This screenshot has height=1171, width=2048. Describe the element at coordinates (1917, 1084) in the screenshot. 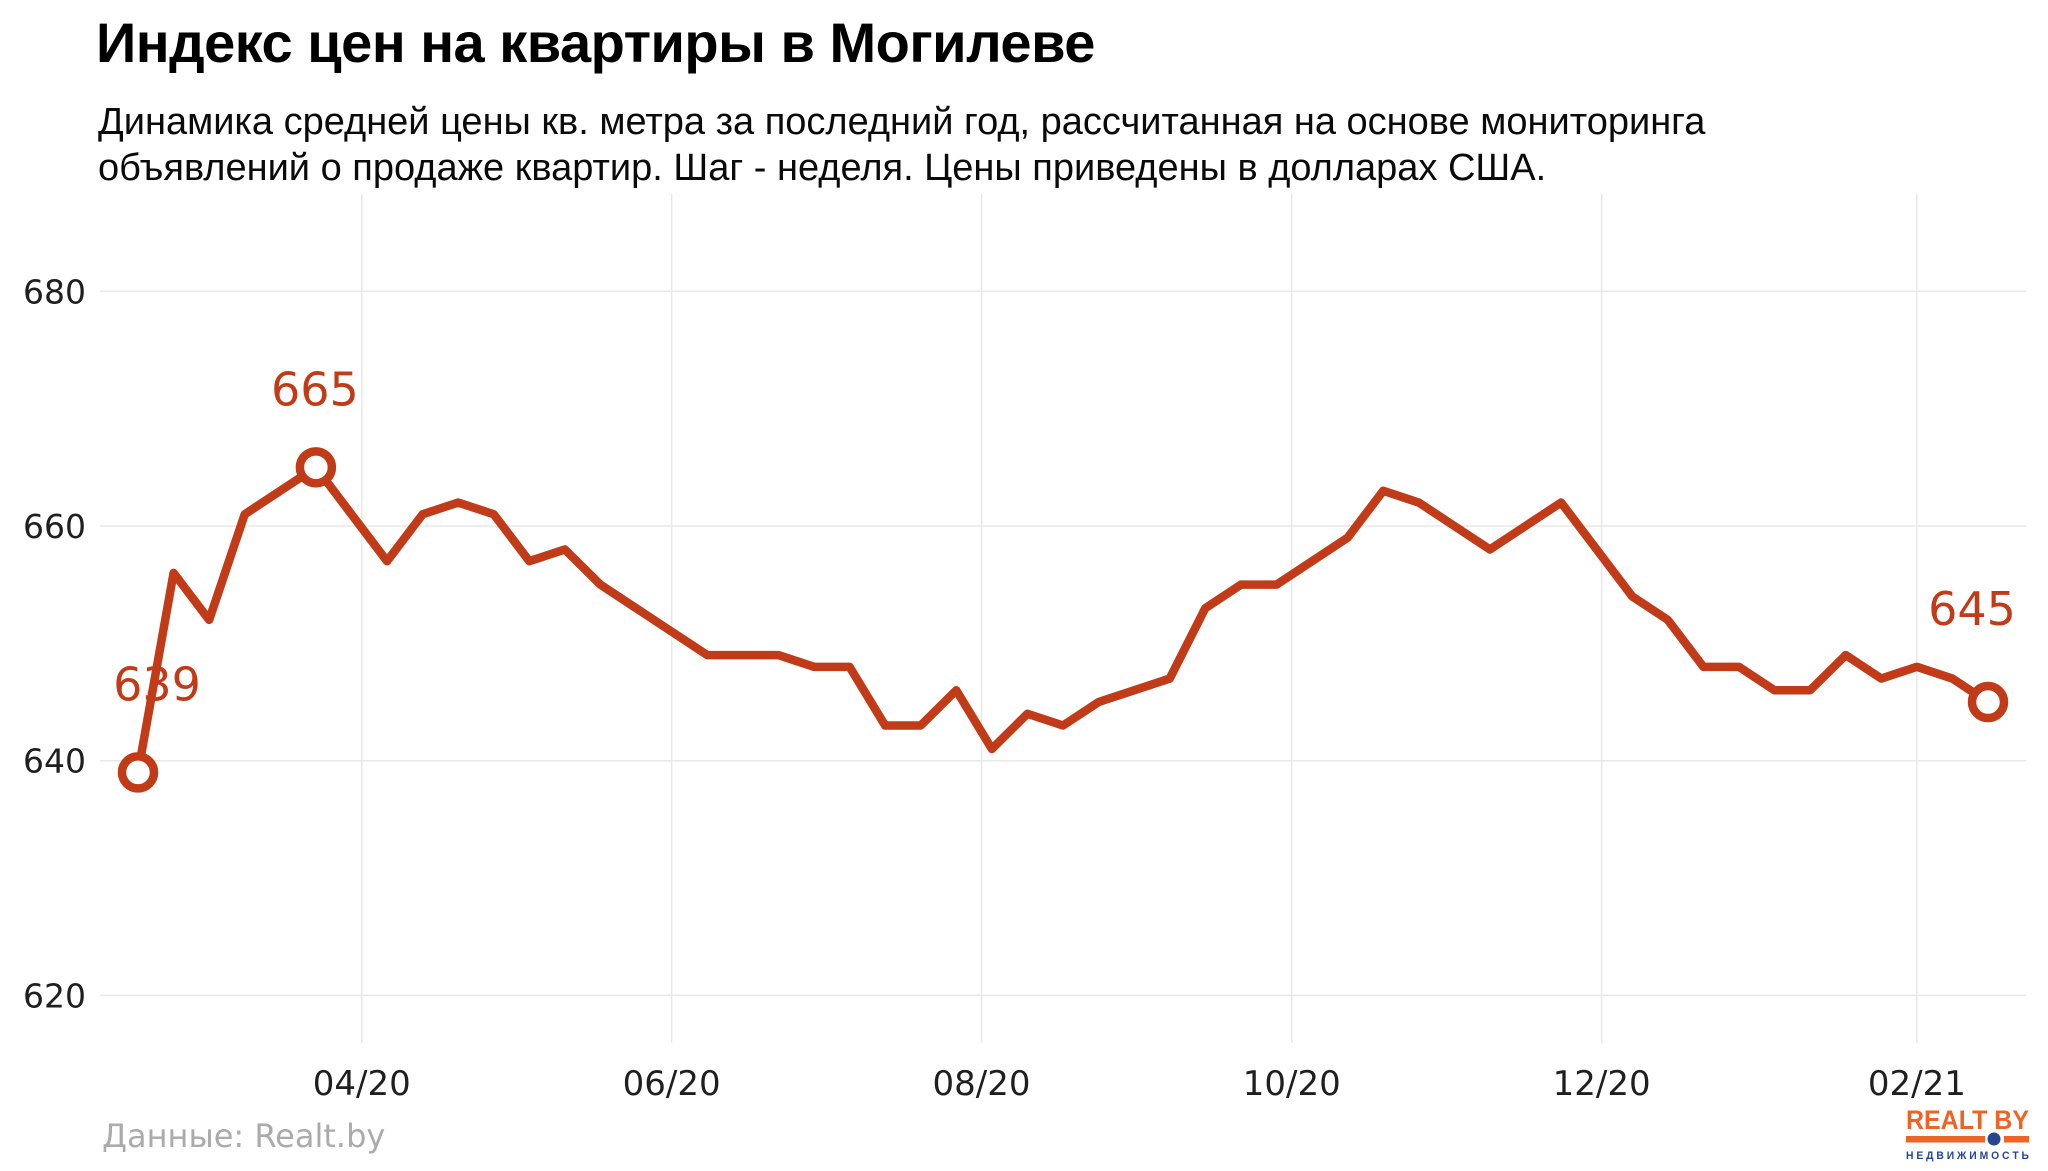

I see `x-tick-label: 02/21` at that location.